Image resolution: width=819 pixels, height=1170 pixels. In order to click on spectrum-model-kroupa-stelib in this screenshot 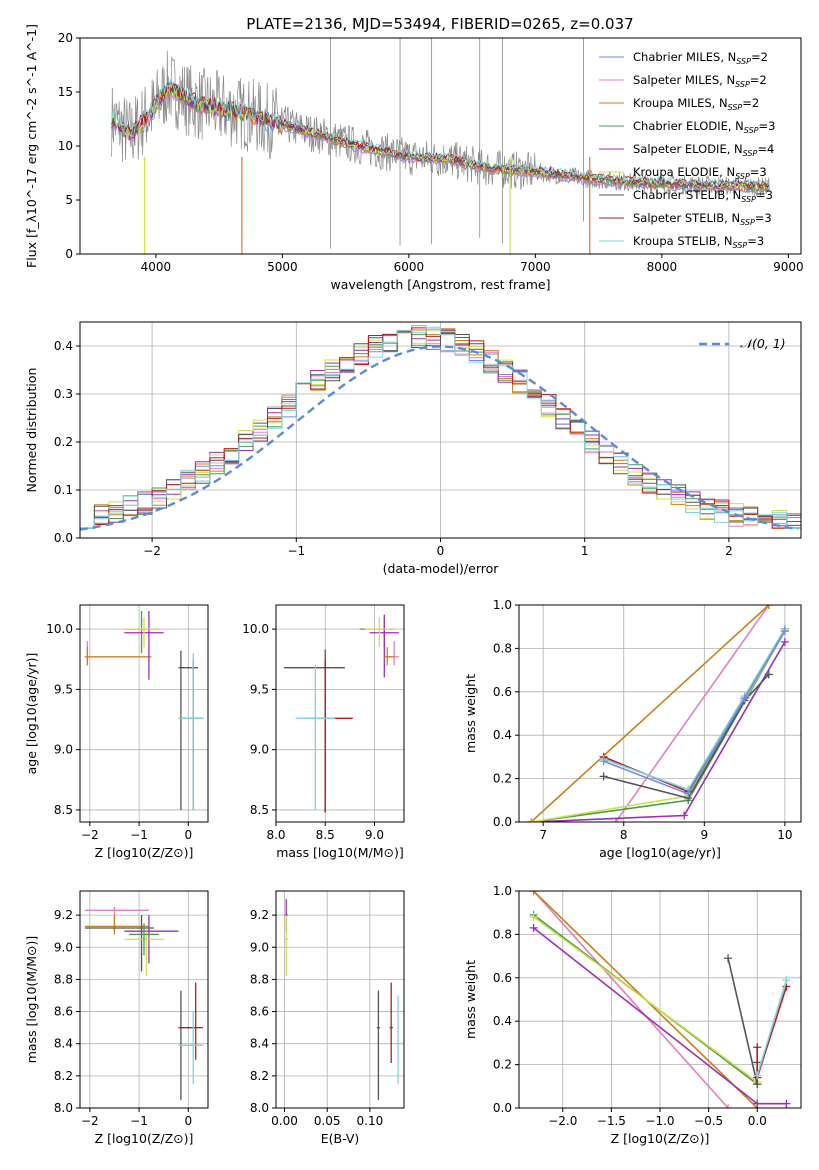, I will do `click(440, 132)`.